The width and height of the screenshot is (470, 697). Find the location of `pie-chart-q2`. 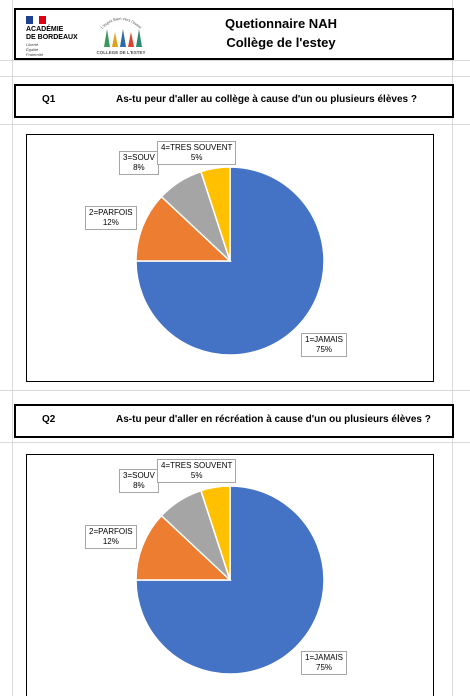

pie-chart-q2 is located at coordinates (230, 580).